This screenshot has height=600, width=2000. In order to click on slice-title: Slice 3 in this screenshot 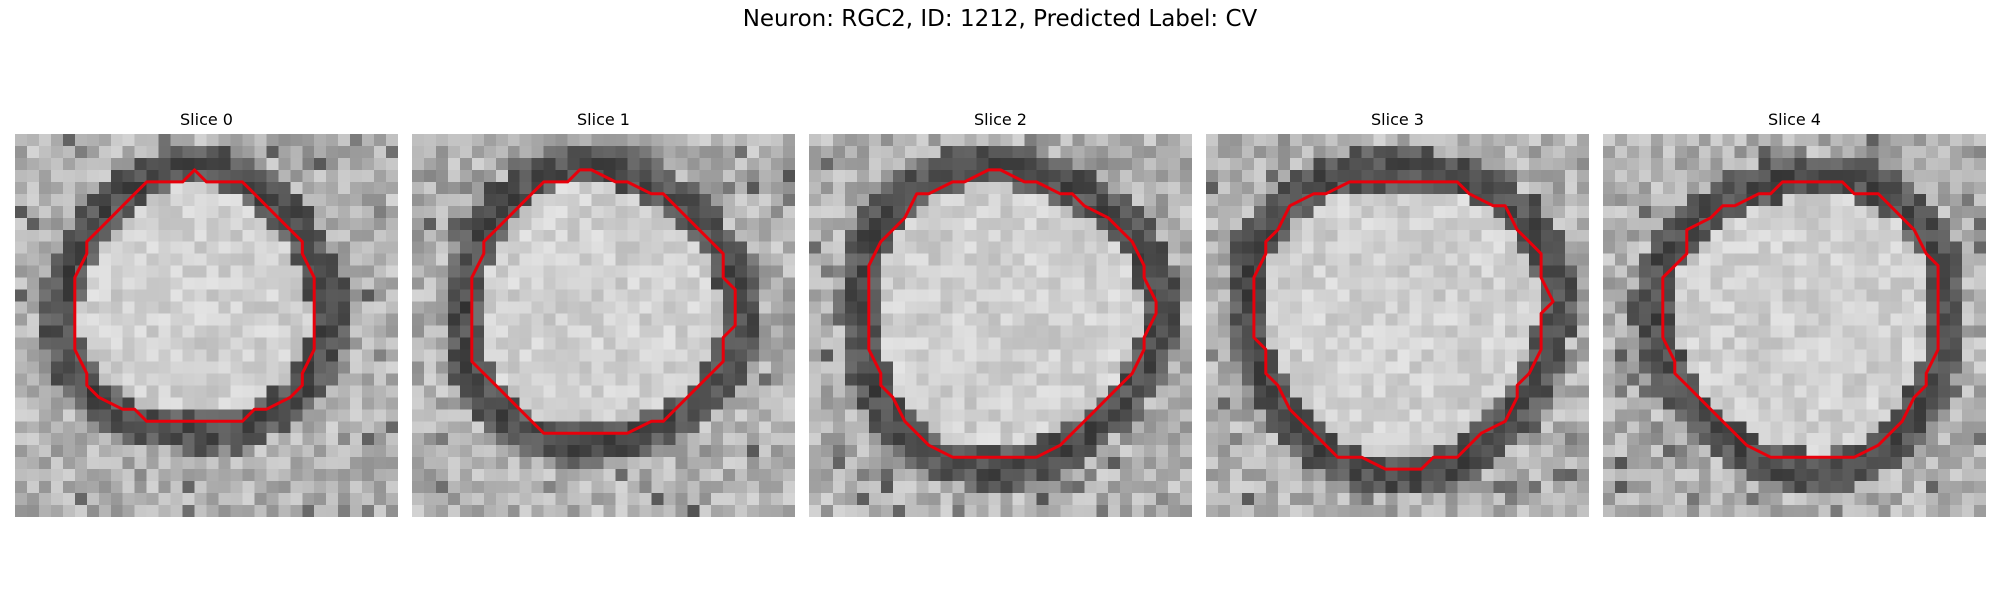, I will do `click(1397, 119)`.